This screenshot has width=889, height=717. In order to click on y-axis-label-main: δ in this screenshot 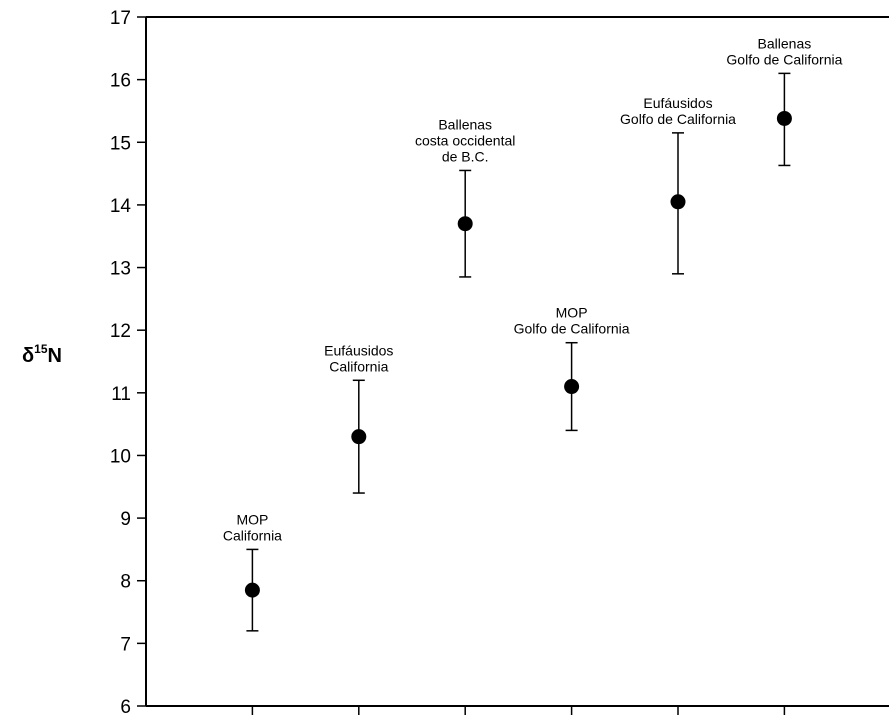, I will do `click(28, 356)`.